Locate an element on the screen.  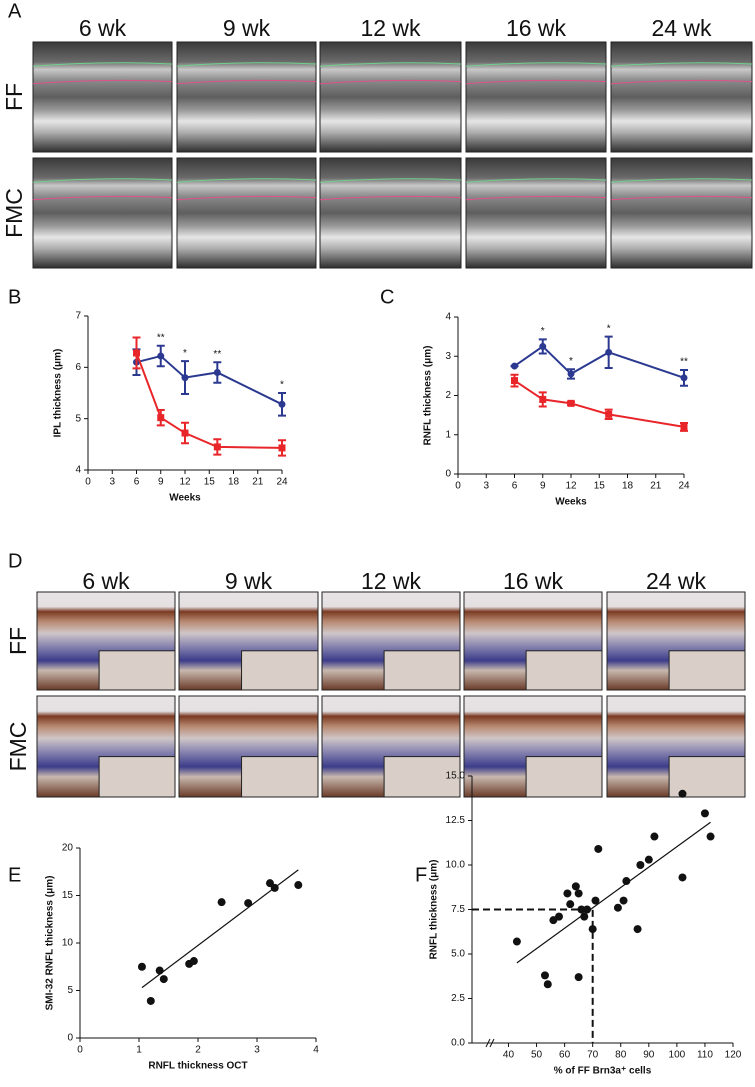
row-label: FF is located at coordinates (14, 97).